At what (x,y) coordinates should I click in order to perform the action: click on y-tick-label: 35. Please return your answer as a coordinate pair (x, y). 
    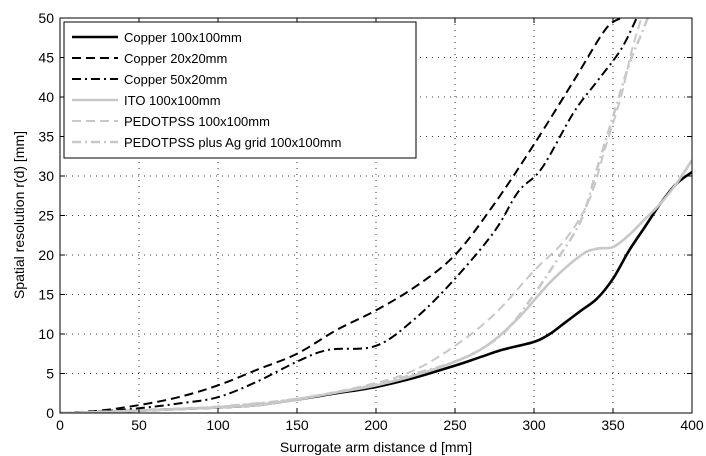
    Looking at the image, I should click on (46, 137).